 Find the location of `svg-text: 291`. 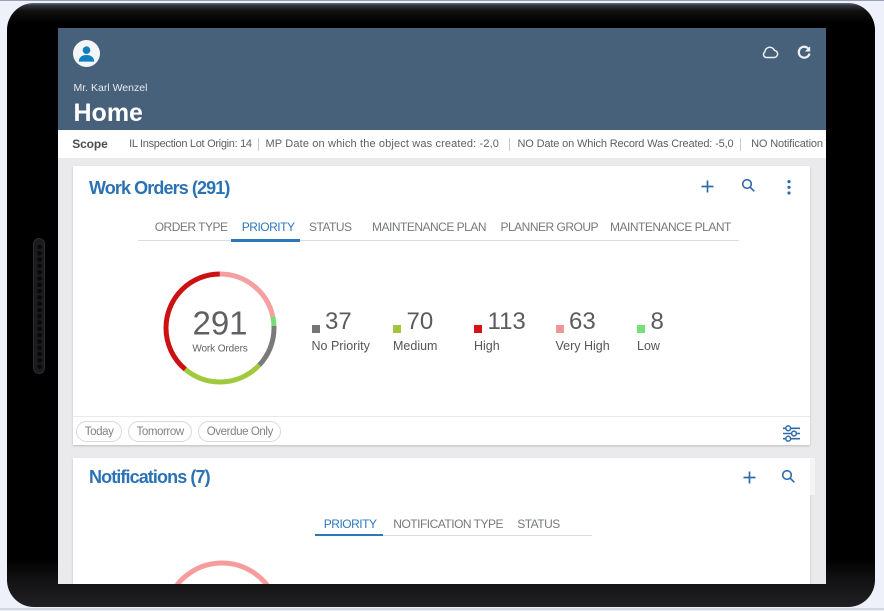

svg-text: 291 is located at coordinates (219, 323).